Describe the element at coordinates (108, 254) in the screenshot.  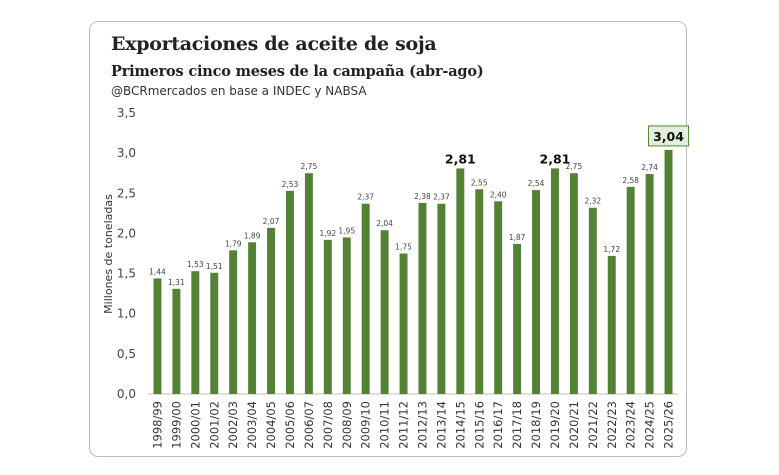
I see `y-axis-label: Millones de toneladas` at that location.